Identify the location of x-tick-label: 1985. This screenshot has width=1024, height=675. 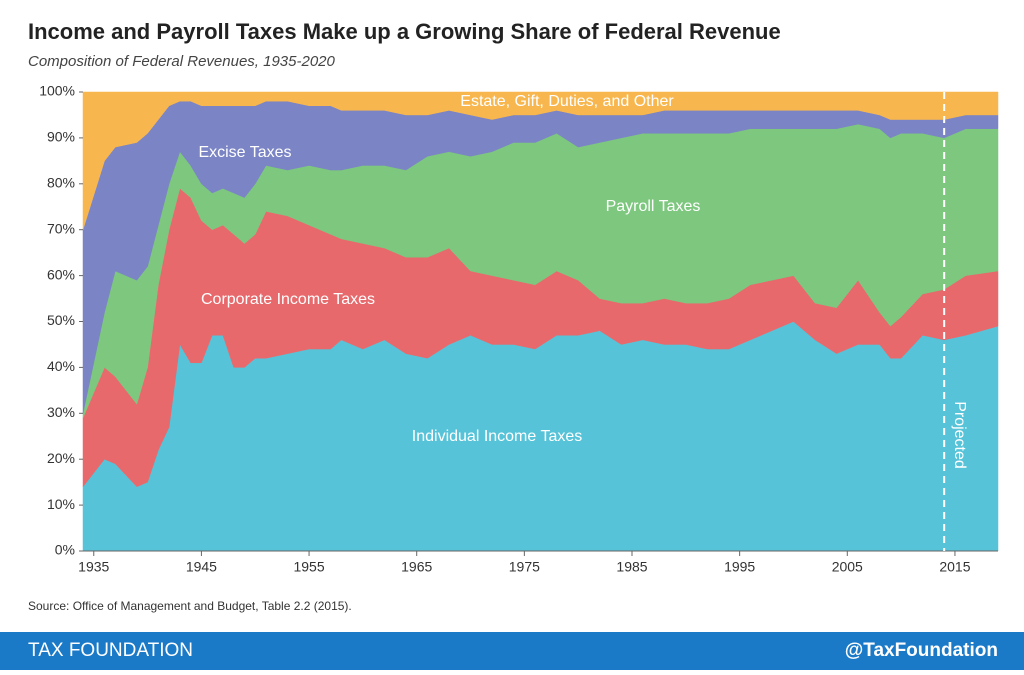
(631, 567).